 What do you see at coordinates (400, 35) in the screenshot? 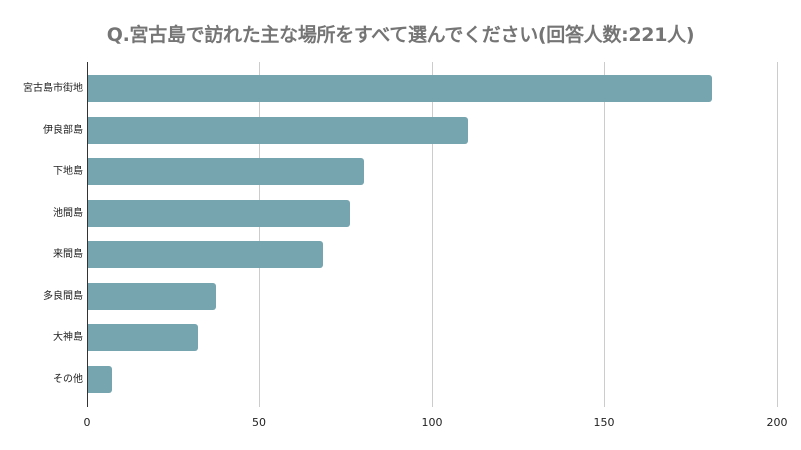
I see `chart-title: Q.宮古島で訪れた主な場所をすべて選んでください(回答人数:221人)` at bounding box center [400, 35].